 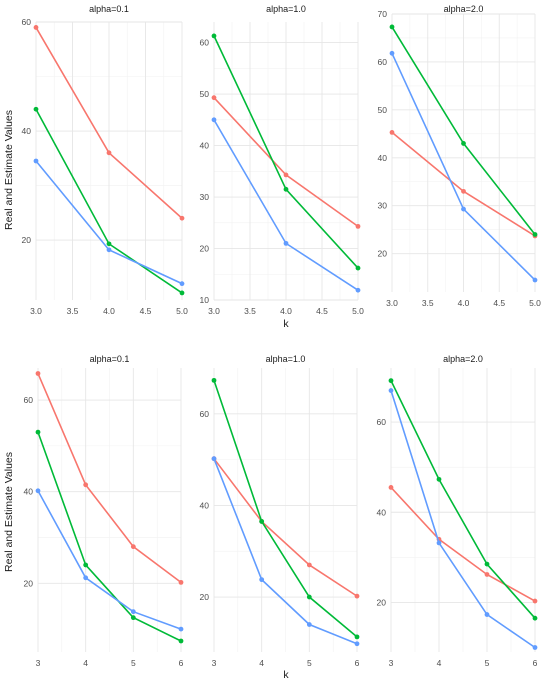 What do you see at coordinates (205, 300) in the screenshot?
I see `y-tick-label: 10` at bounding box center [205, 300].